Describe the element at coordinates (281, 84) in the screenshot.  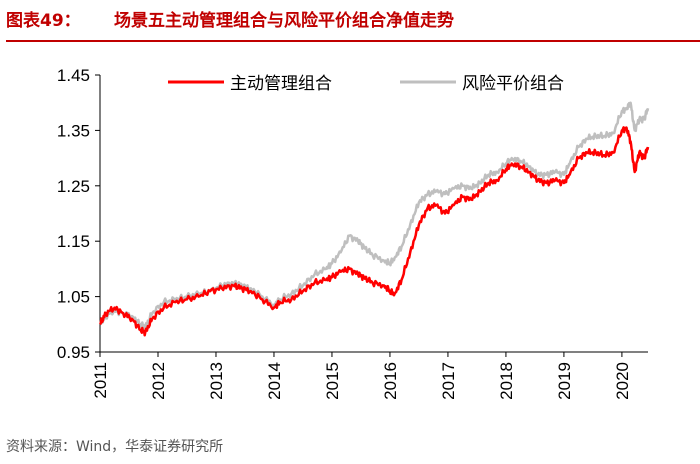
I see `legend-label: 主动管理组合` at that location.